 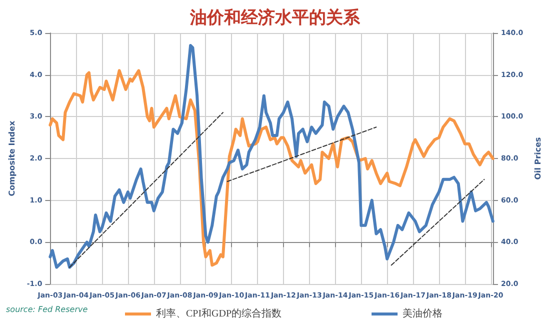 I want to click on legend-label: 美油价格, so click(x=422, y=314).